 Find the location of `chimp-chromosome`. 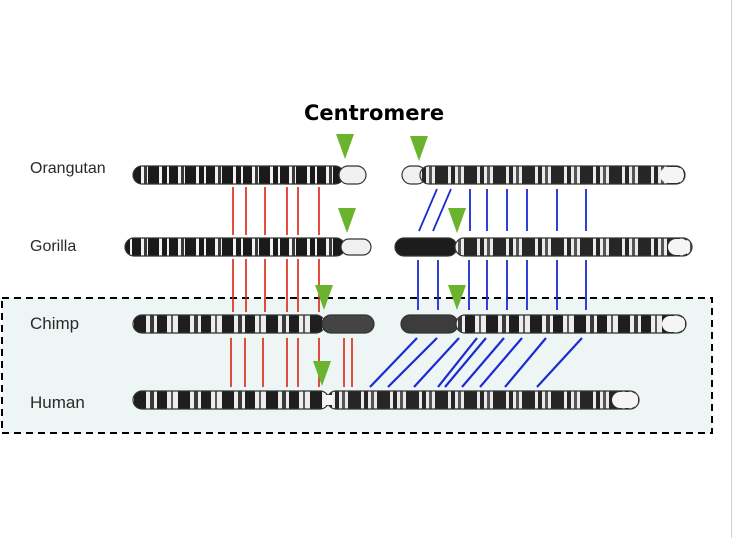

chimp-chromosome is located at coordinates (409, 324).